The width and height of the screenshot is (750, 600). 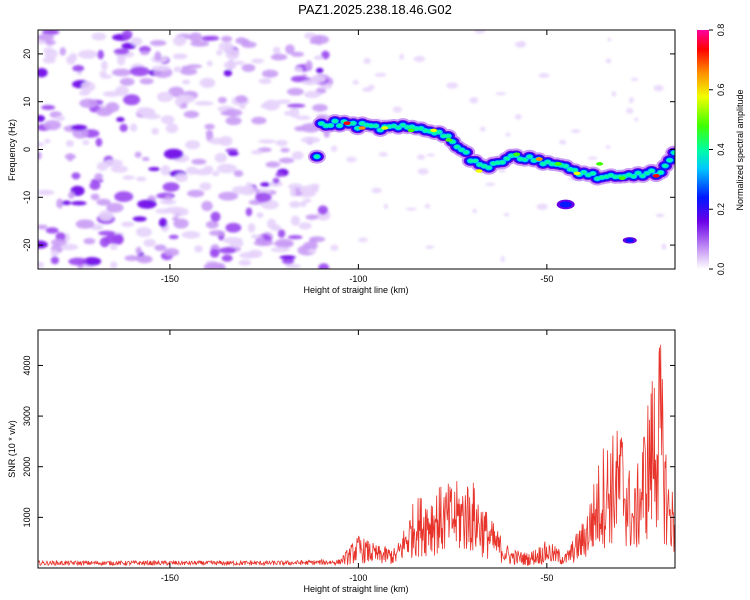 I want to click on y-tick-label: 2000, so click(x=27, y=467).